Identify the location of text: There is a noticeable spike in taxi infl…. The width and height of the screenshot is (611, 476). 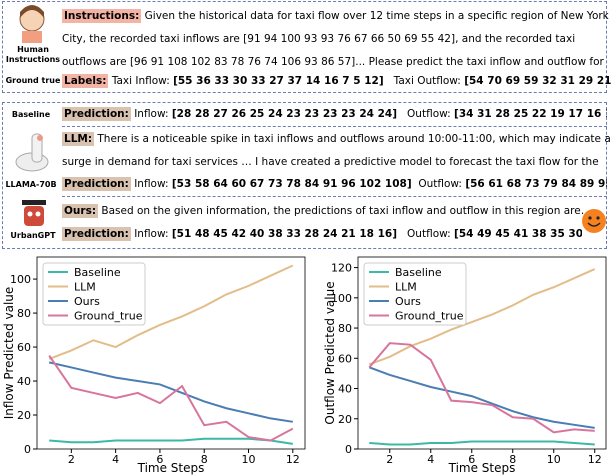
(336, 150).